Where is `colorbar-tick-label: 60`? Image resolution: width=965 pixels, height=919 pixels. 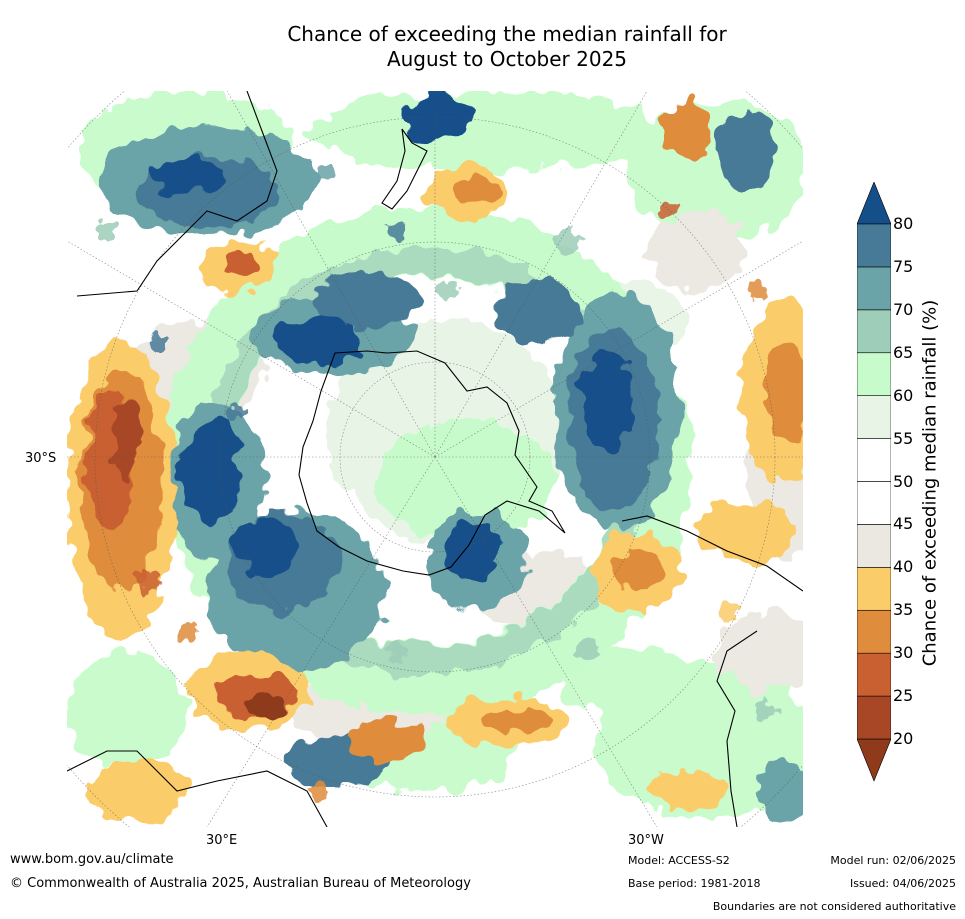 colorbar-tick-label: 60 is located at coordinates (903, 395).